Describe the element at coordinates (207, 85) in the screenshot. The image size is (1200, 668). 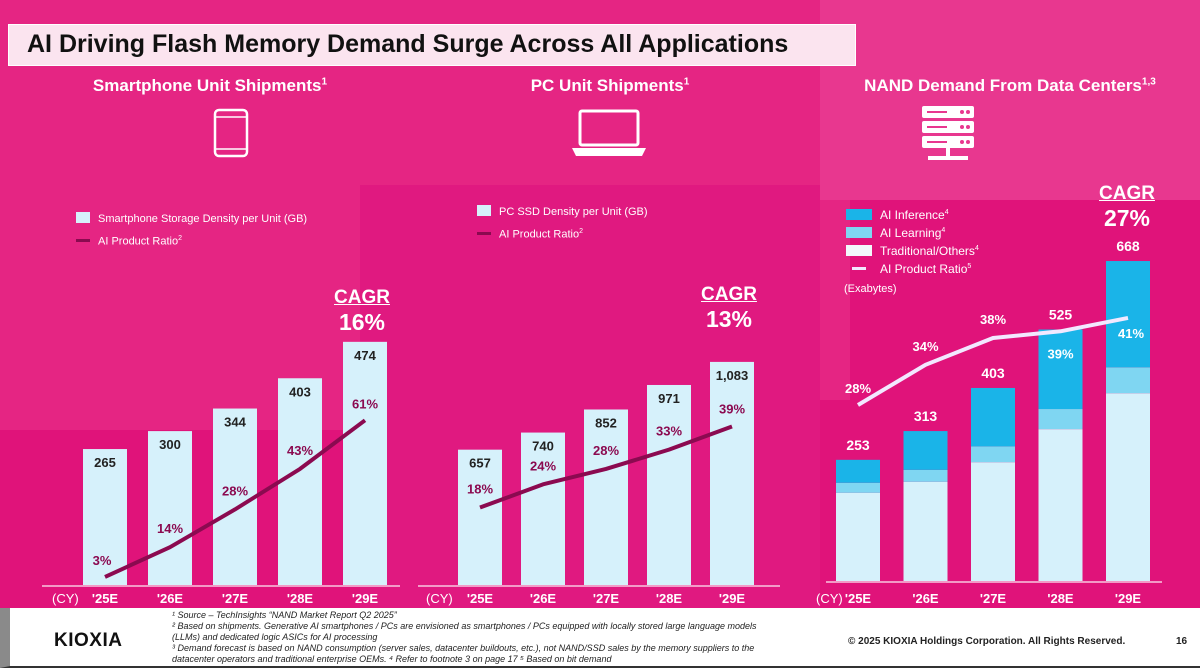
I see `title-text: Smartphone Unit Shipments` at that location.